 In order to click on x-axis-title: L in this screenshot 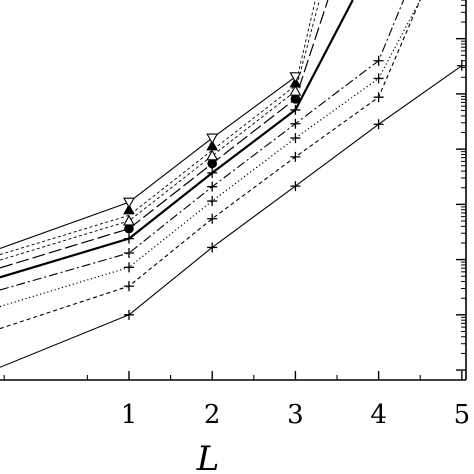, I will do `click(208, 456)`.